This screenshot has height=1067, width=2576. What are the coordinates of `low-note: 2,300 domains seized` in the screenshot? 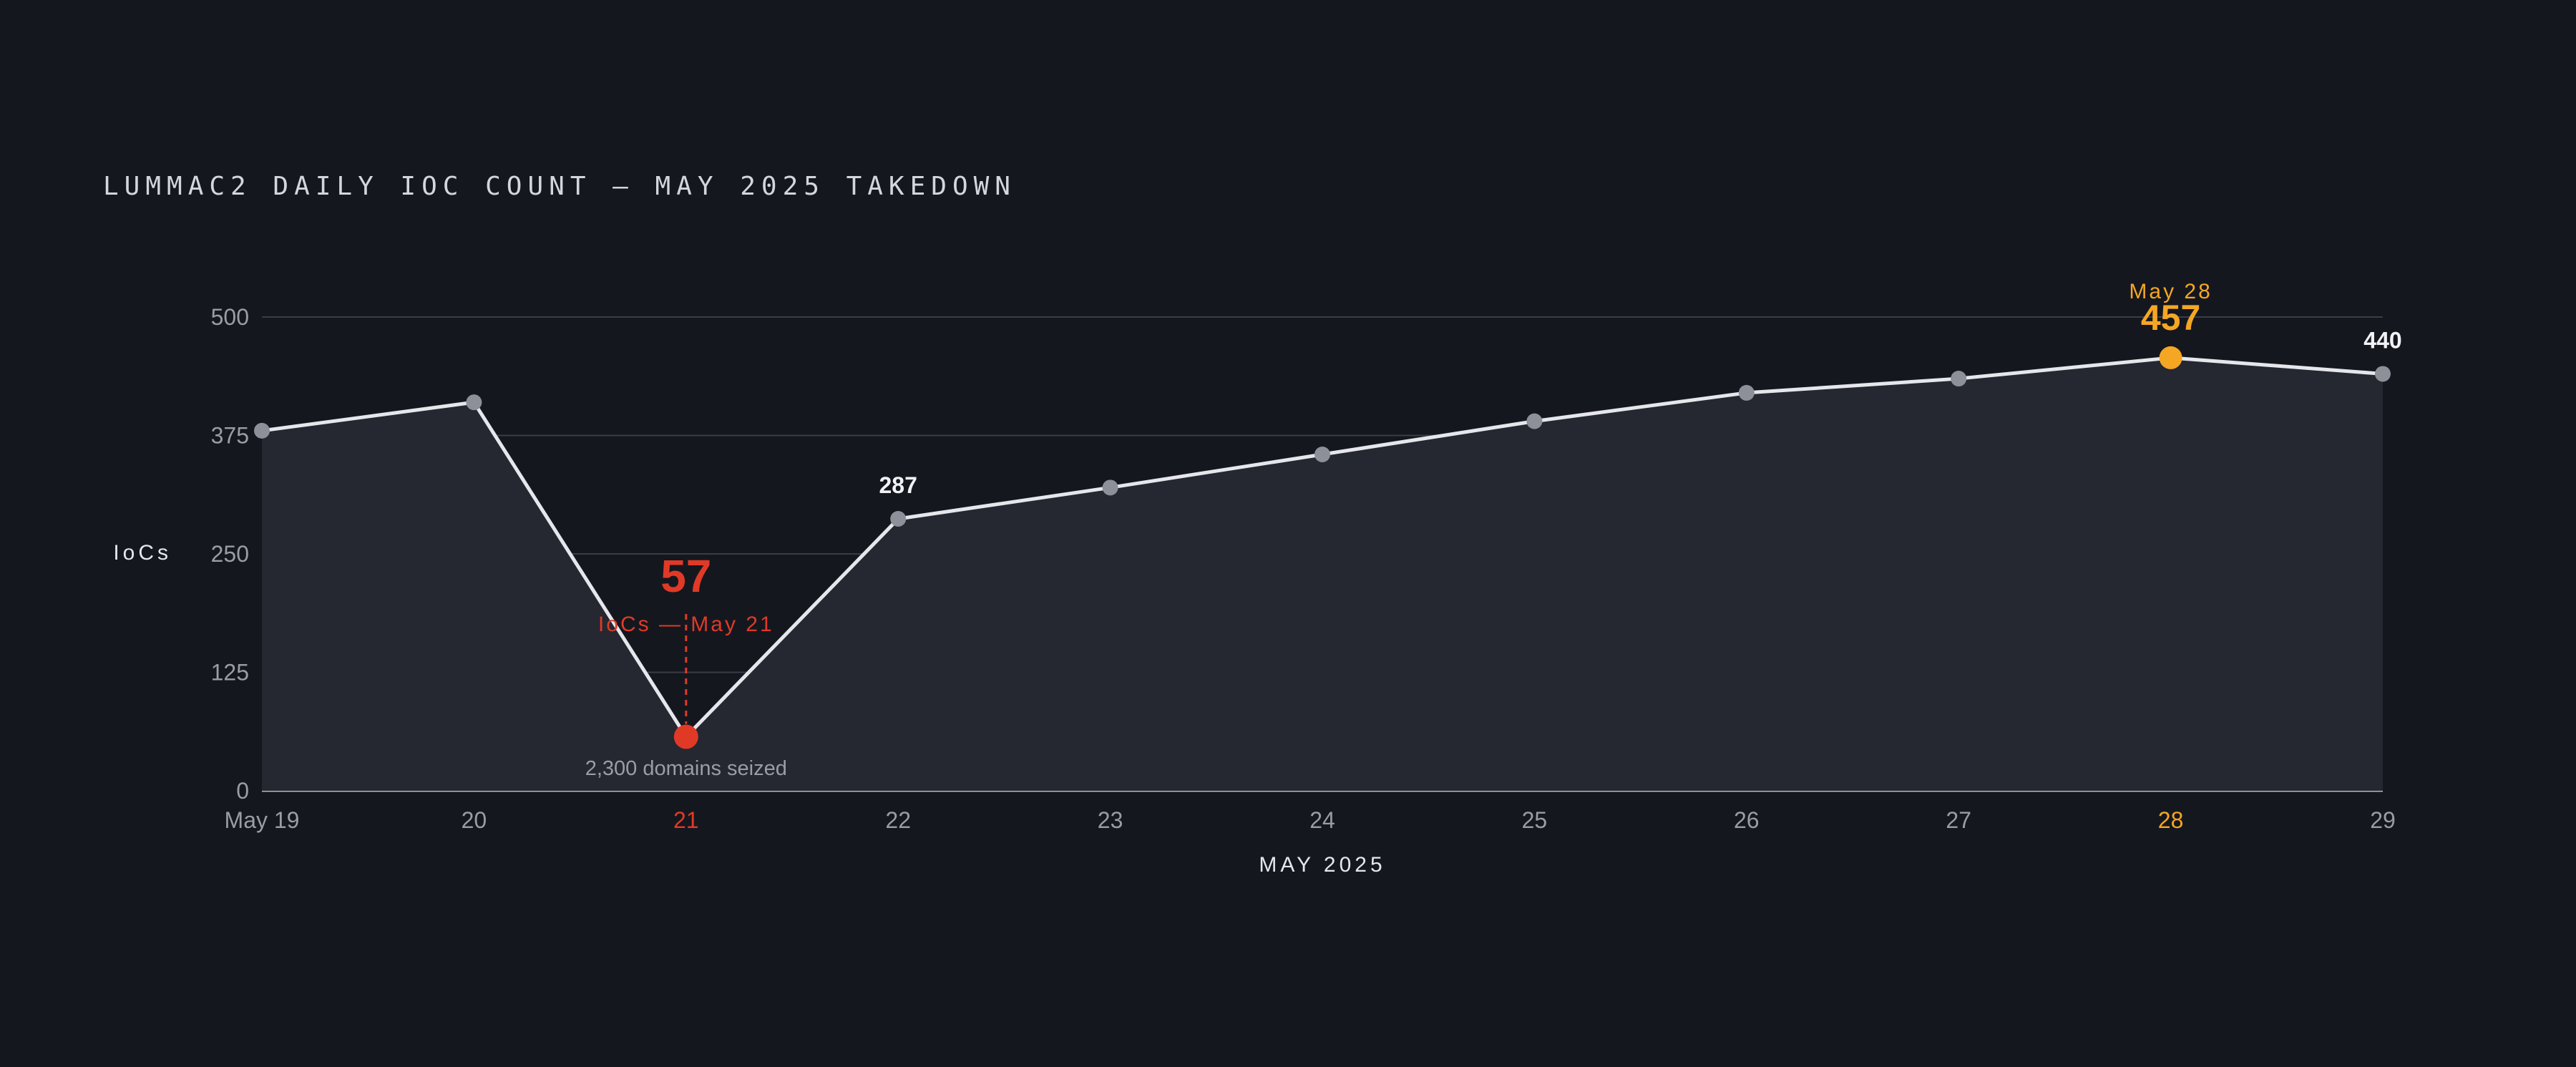 It's located at (686, 768).